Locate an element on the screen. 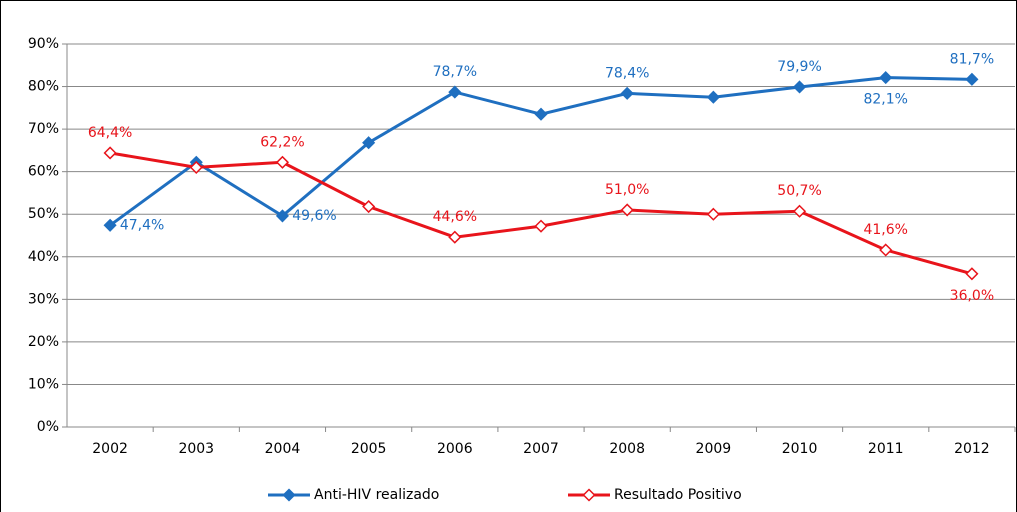  data-label: 81,7% is located at coordinates (972, 59).